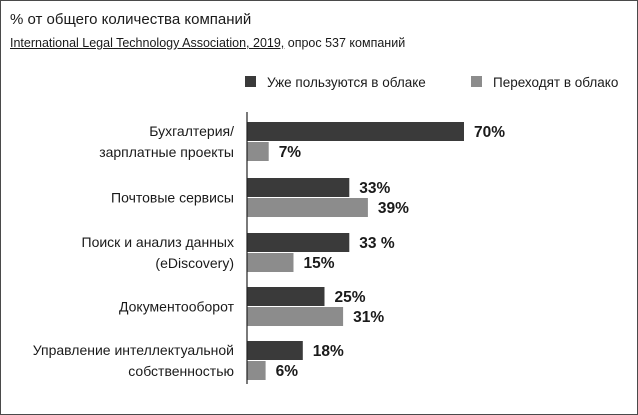 This screenshot has width=638, height=415. I want to click on value-label-3-series-2: 15%, so click(319, 263).